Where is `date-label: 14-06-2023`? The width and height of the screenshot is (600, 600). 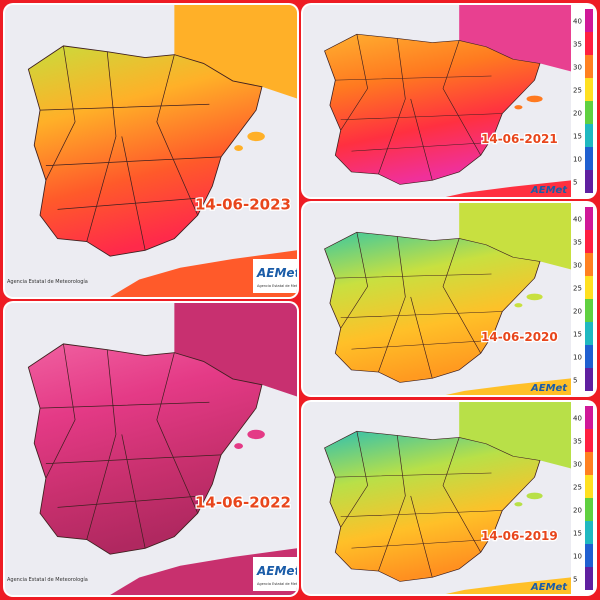
date-label: 14-06-2023 is located at coordinates (243, 204).